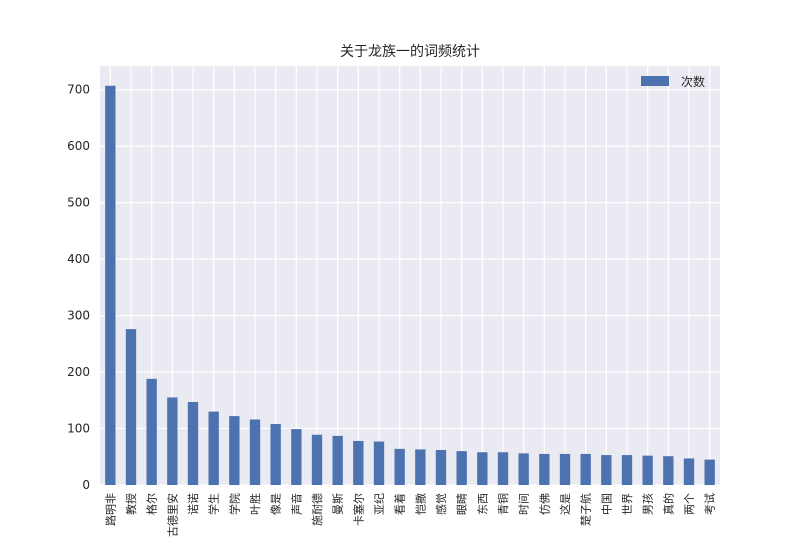 This screenshot has height=544, width=800. Describe the element at coordinates (565, 504) in the screenshot. I see `x-tick-label: 这是` at that location.